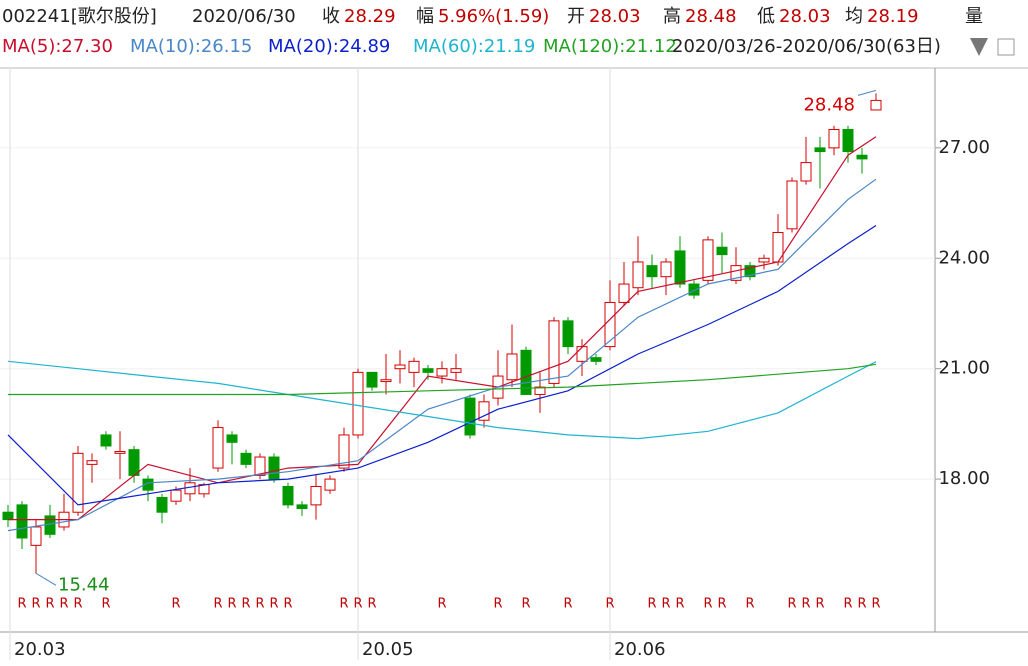  I want to click on legend-entry: MA(20):24.89, so click(329, 46).